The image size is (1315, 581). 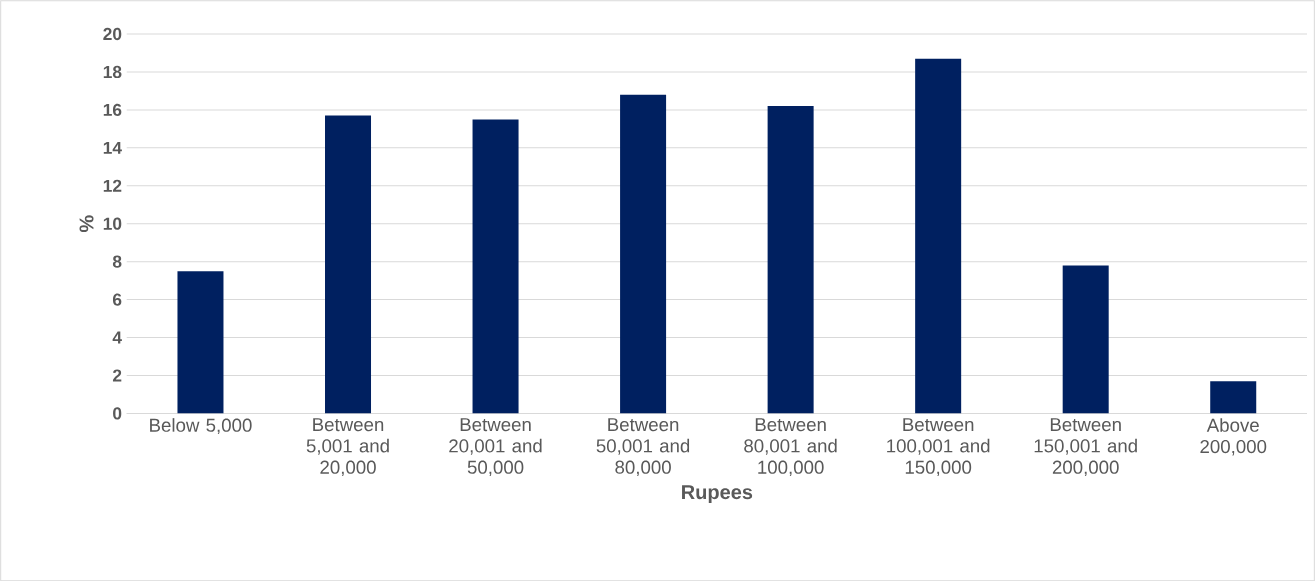 I want to click on x-tick-label: Between 50,001 and 80,000, so click(x=643, y=446).